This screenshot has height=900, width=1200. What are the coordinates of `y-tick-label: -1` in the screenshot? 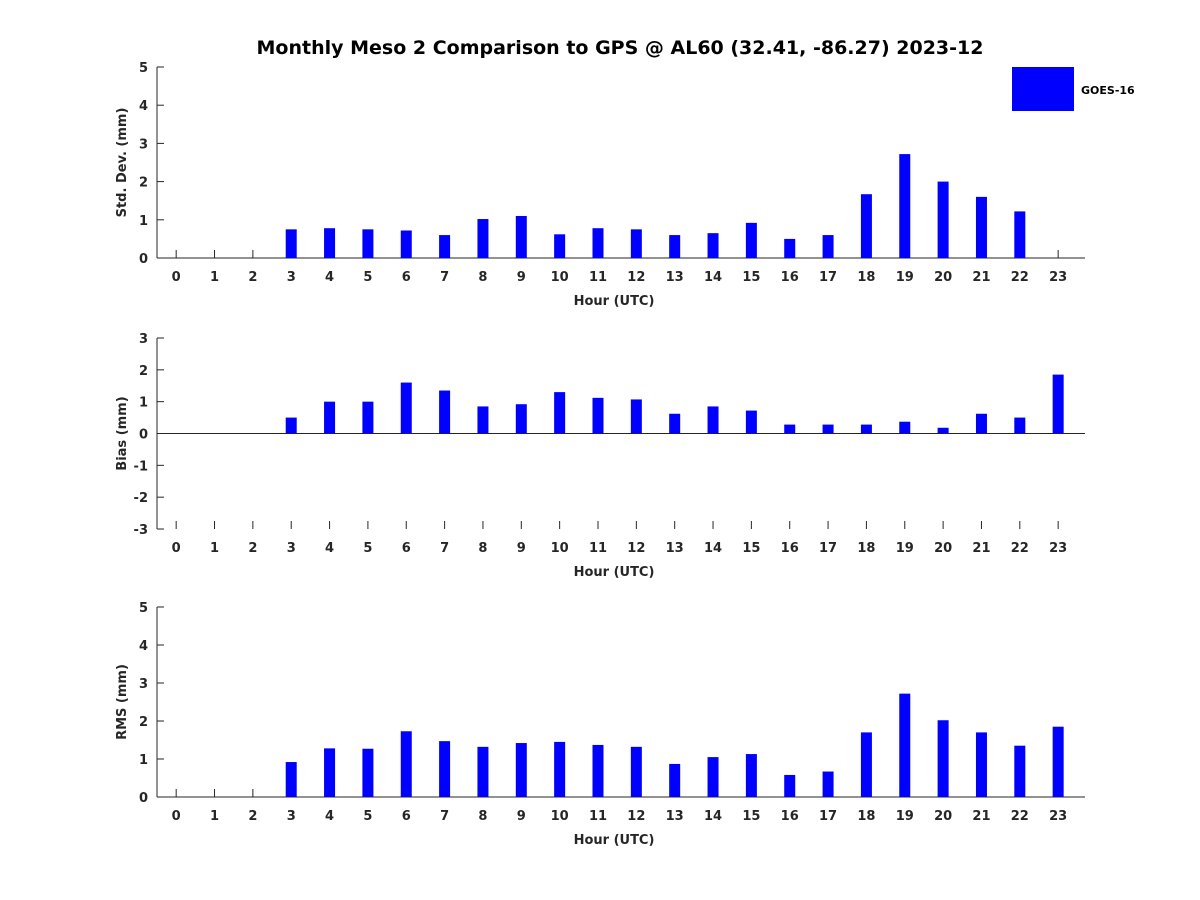 It's located at (141, 466).